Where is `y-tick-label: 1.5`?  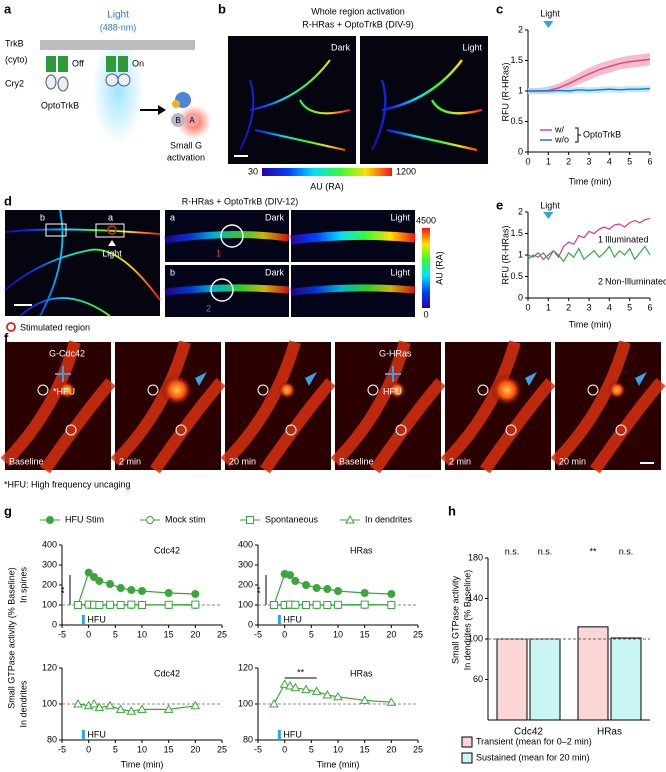 y-tick-label: 1.5 is located at coordinates (516, 60).